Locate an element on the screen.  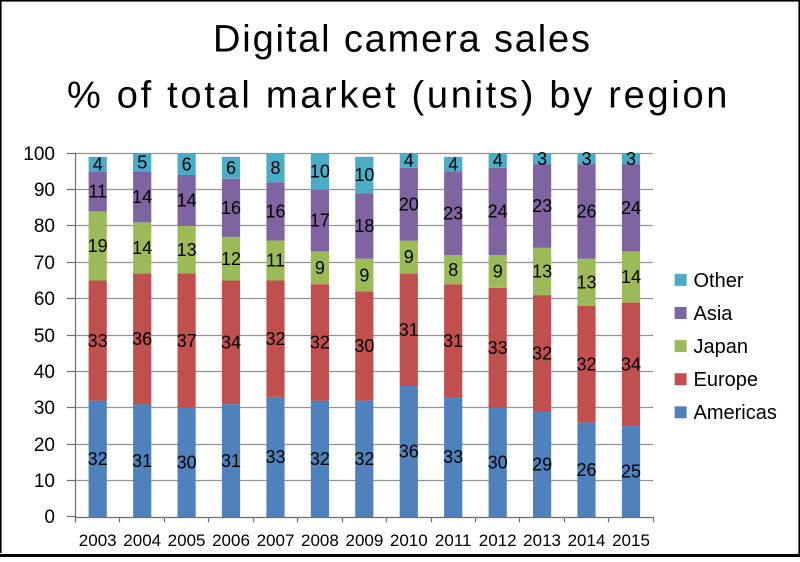
svg-text: 90 is located at coordinates (44, 190).